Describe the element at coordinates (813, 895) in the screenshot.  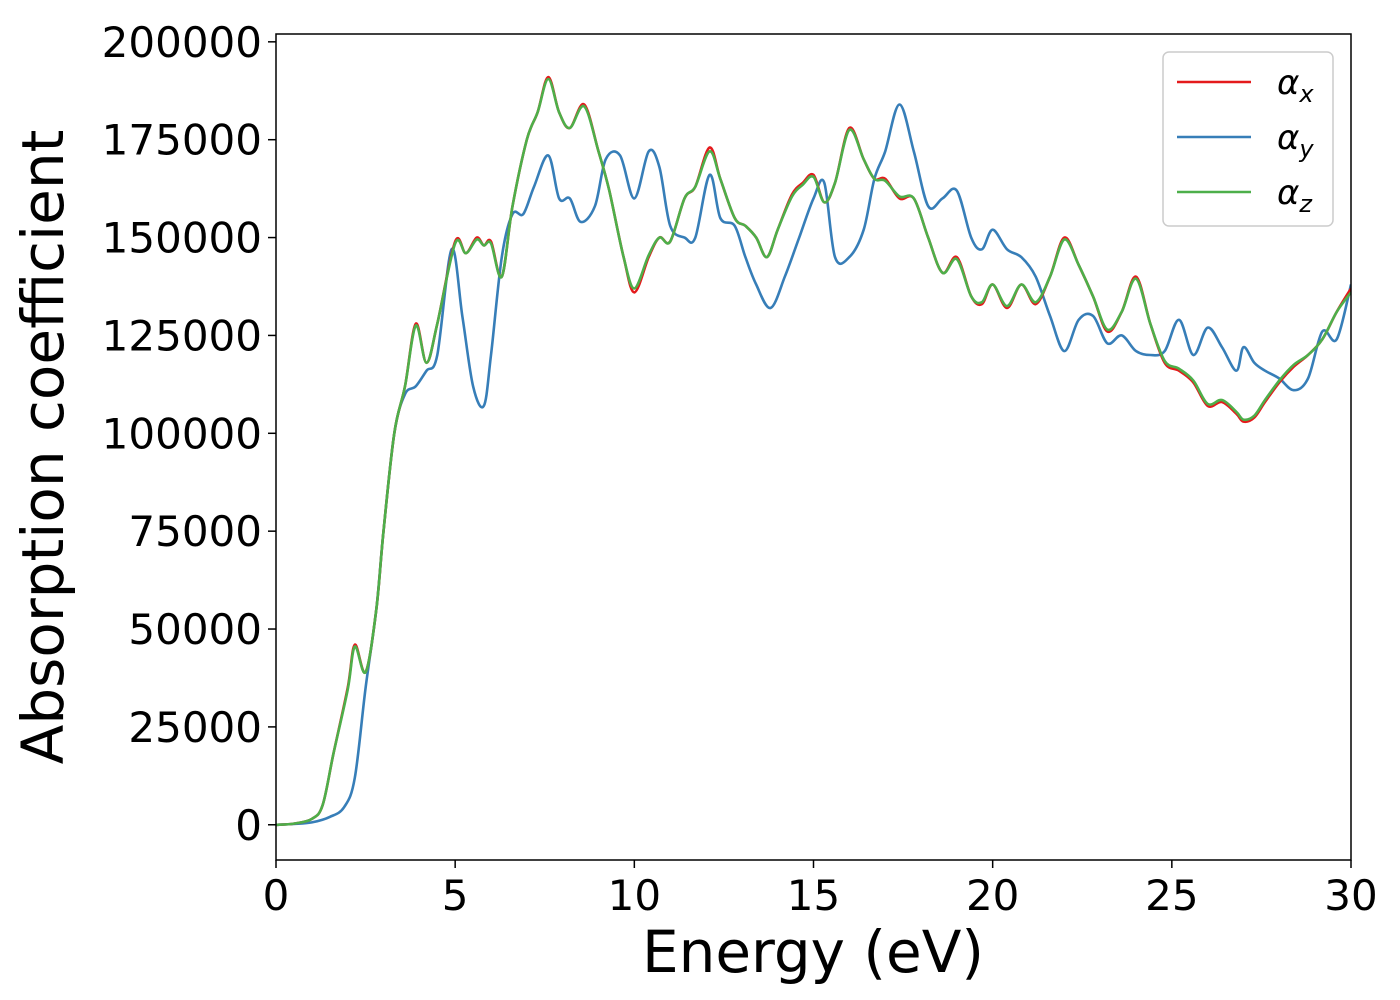
I see `x-tick-label: 15` at that location.